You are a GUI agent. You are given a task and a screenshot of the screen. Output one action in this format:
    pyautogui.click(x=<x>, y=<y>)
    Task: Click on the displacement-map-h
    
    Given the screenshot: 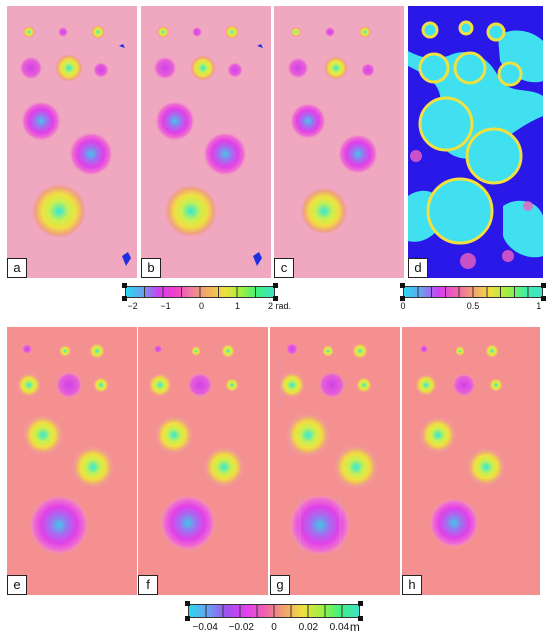 What is the action you would take?
    pyautogui.click(x=471, y=461)
    